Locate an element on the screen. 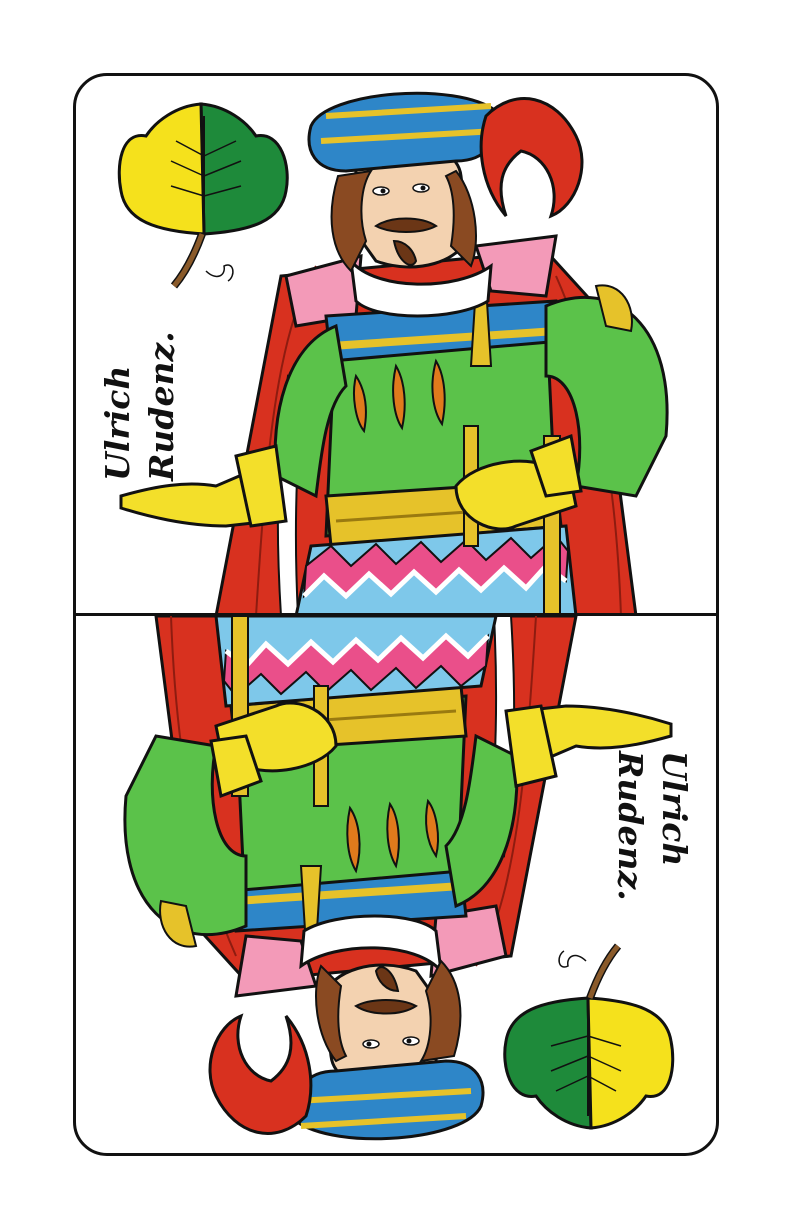 The height and width of the screenshot is (1229, 793). card-name-bottom-line1: Ulrich is located at coordinates (674, 809).